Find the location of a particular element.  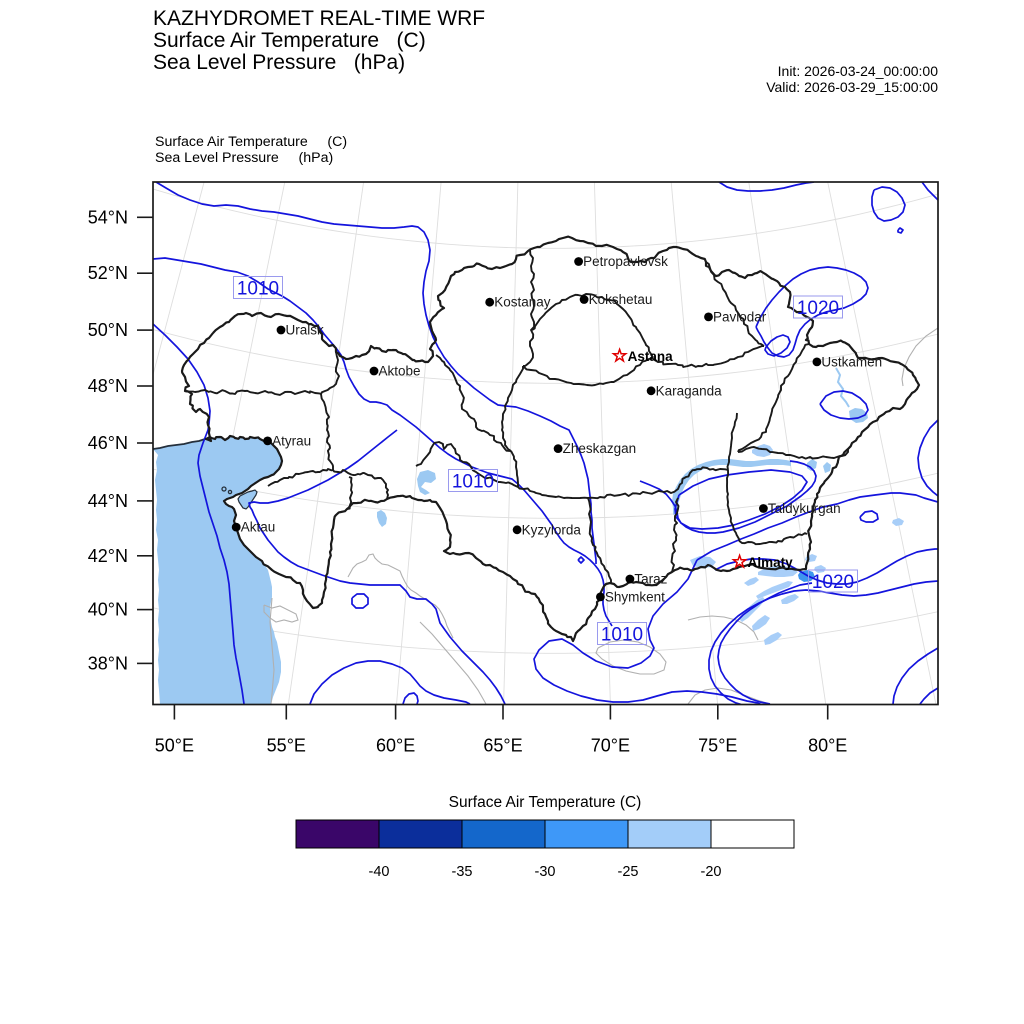

svg-text: Astana is located at coordinates (651, 356).